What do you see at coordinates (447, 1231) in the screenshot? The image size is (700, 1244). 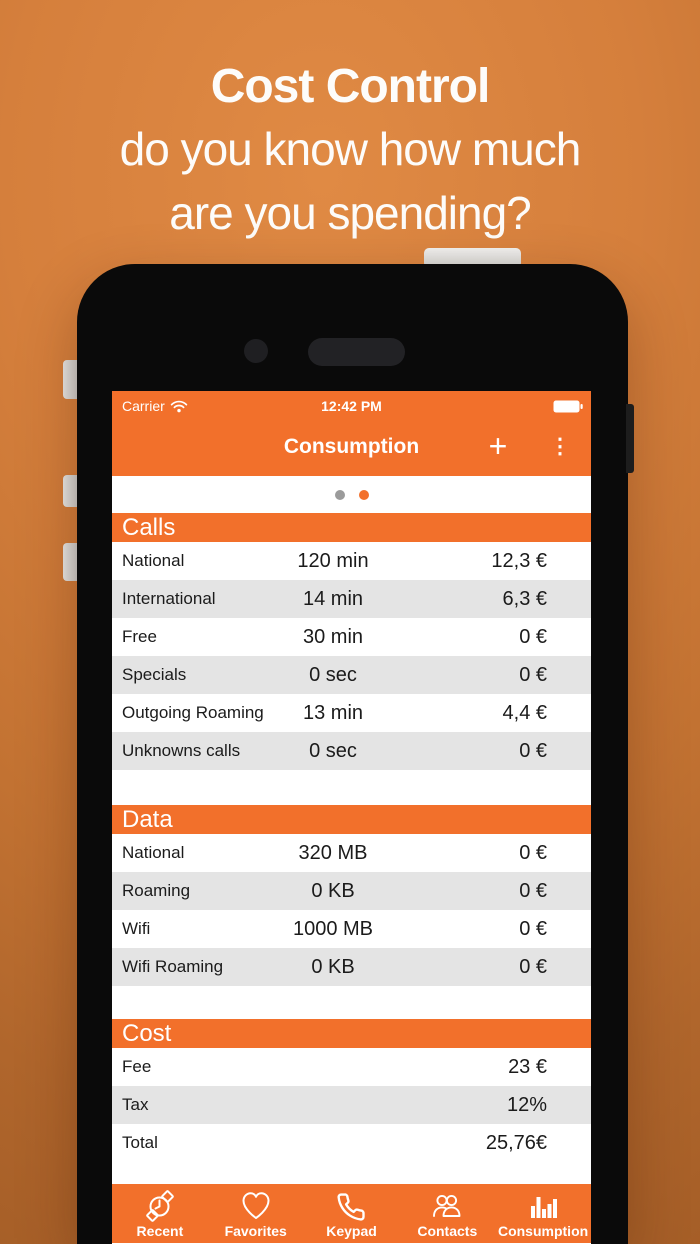 I see `tab-label: Contacts` at bounding box center [447, 1231].